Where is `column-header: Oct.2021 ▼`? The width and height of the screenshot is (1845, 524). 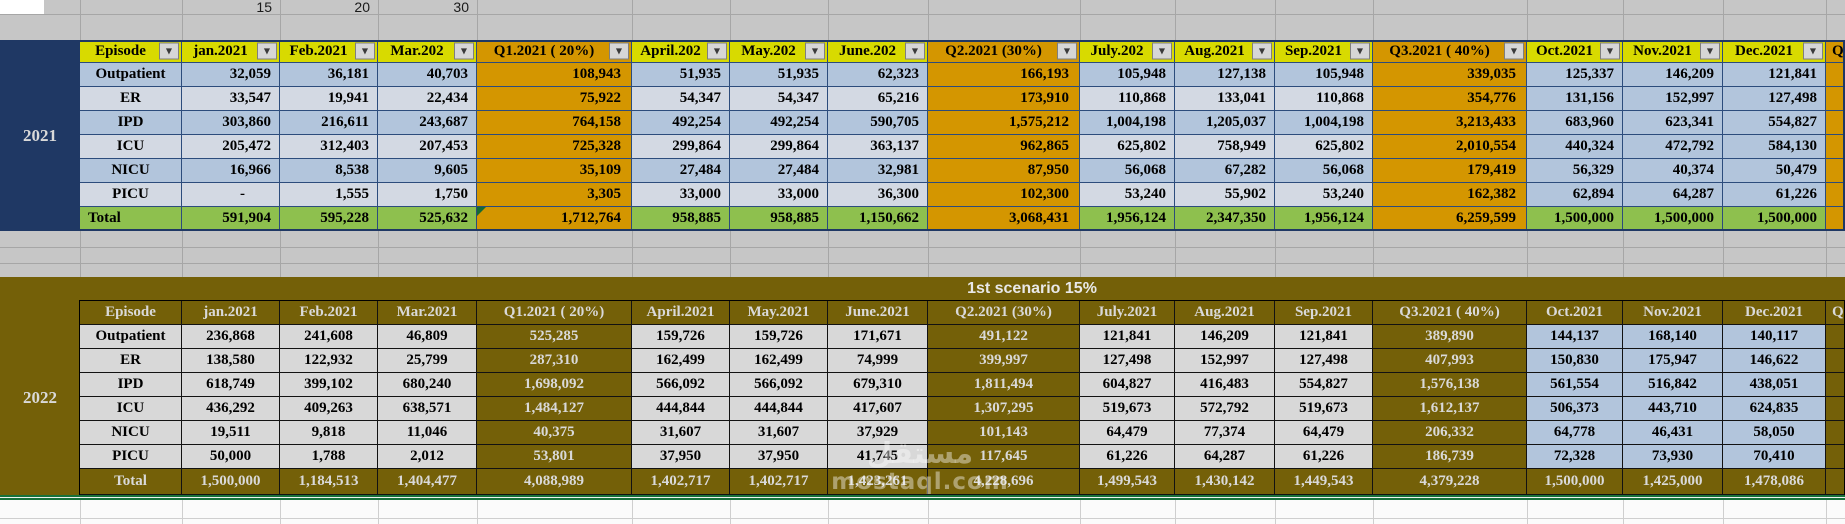 column-header: Oct.2021 ▼ is located at coordinates (1575, 51).